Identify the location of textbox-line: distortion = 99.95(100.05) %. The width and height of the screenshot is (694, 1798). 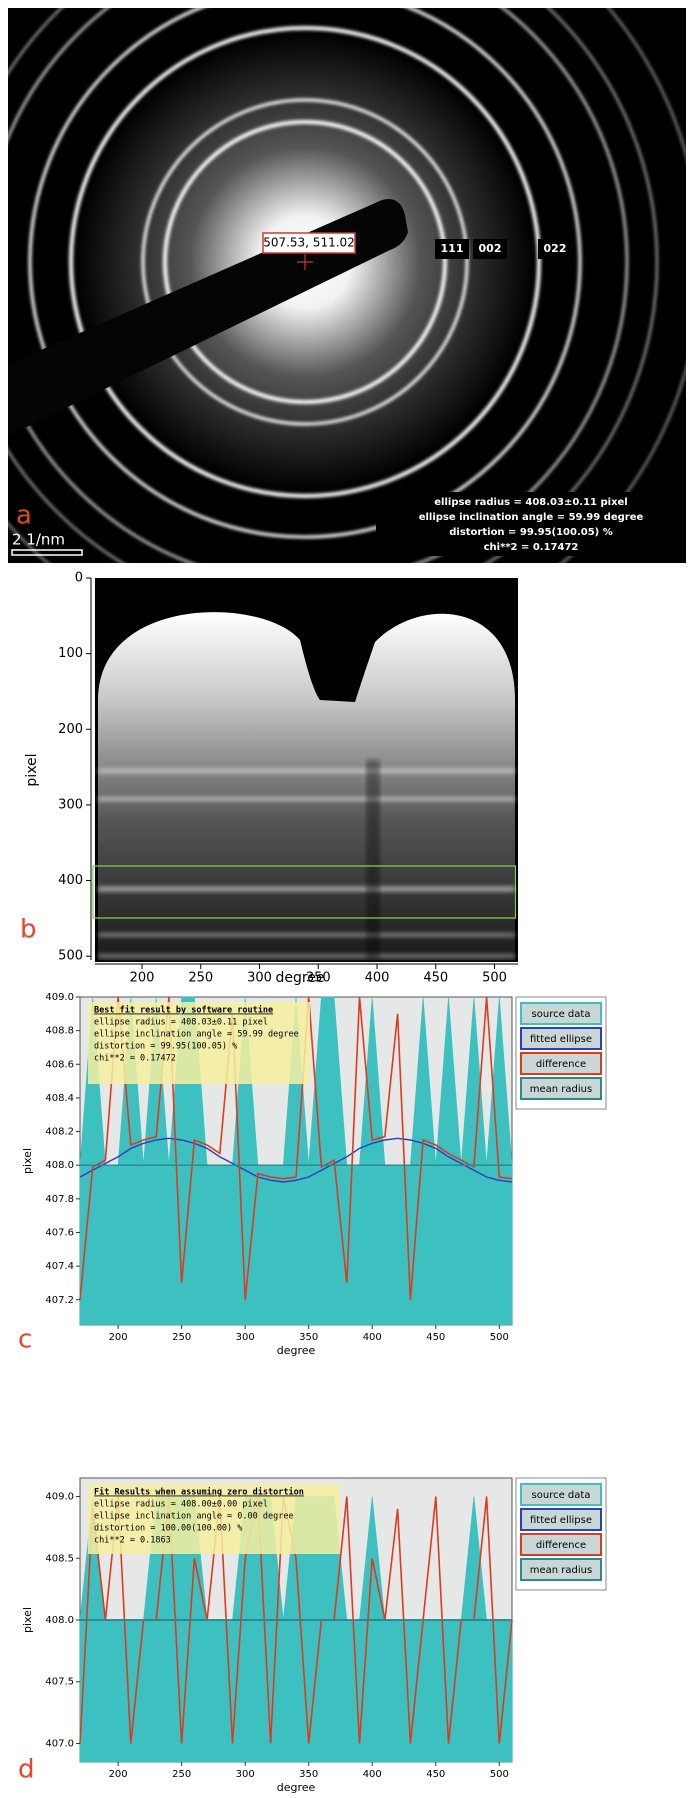
(165, 1047).